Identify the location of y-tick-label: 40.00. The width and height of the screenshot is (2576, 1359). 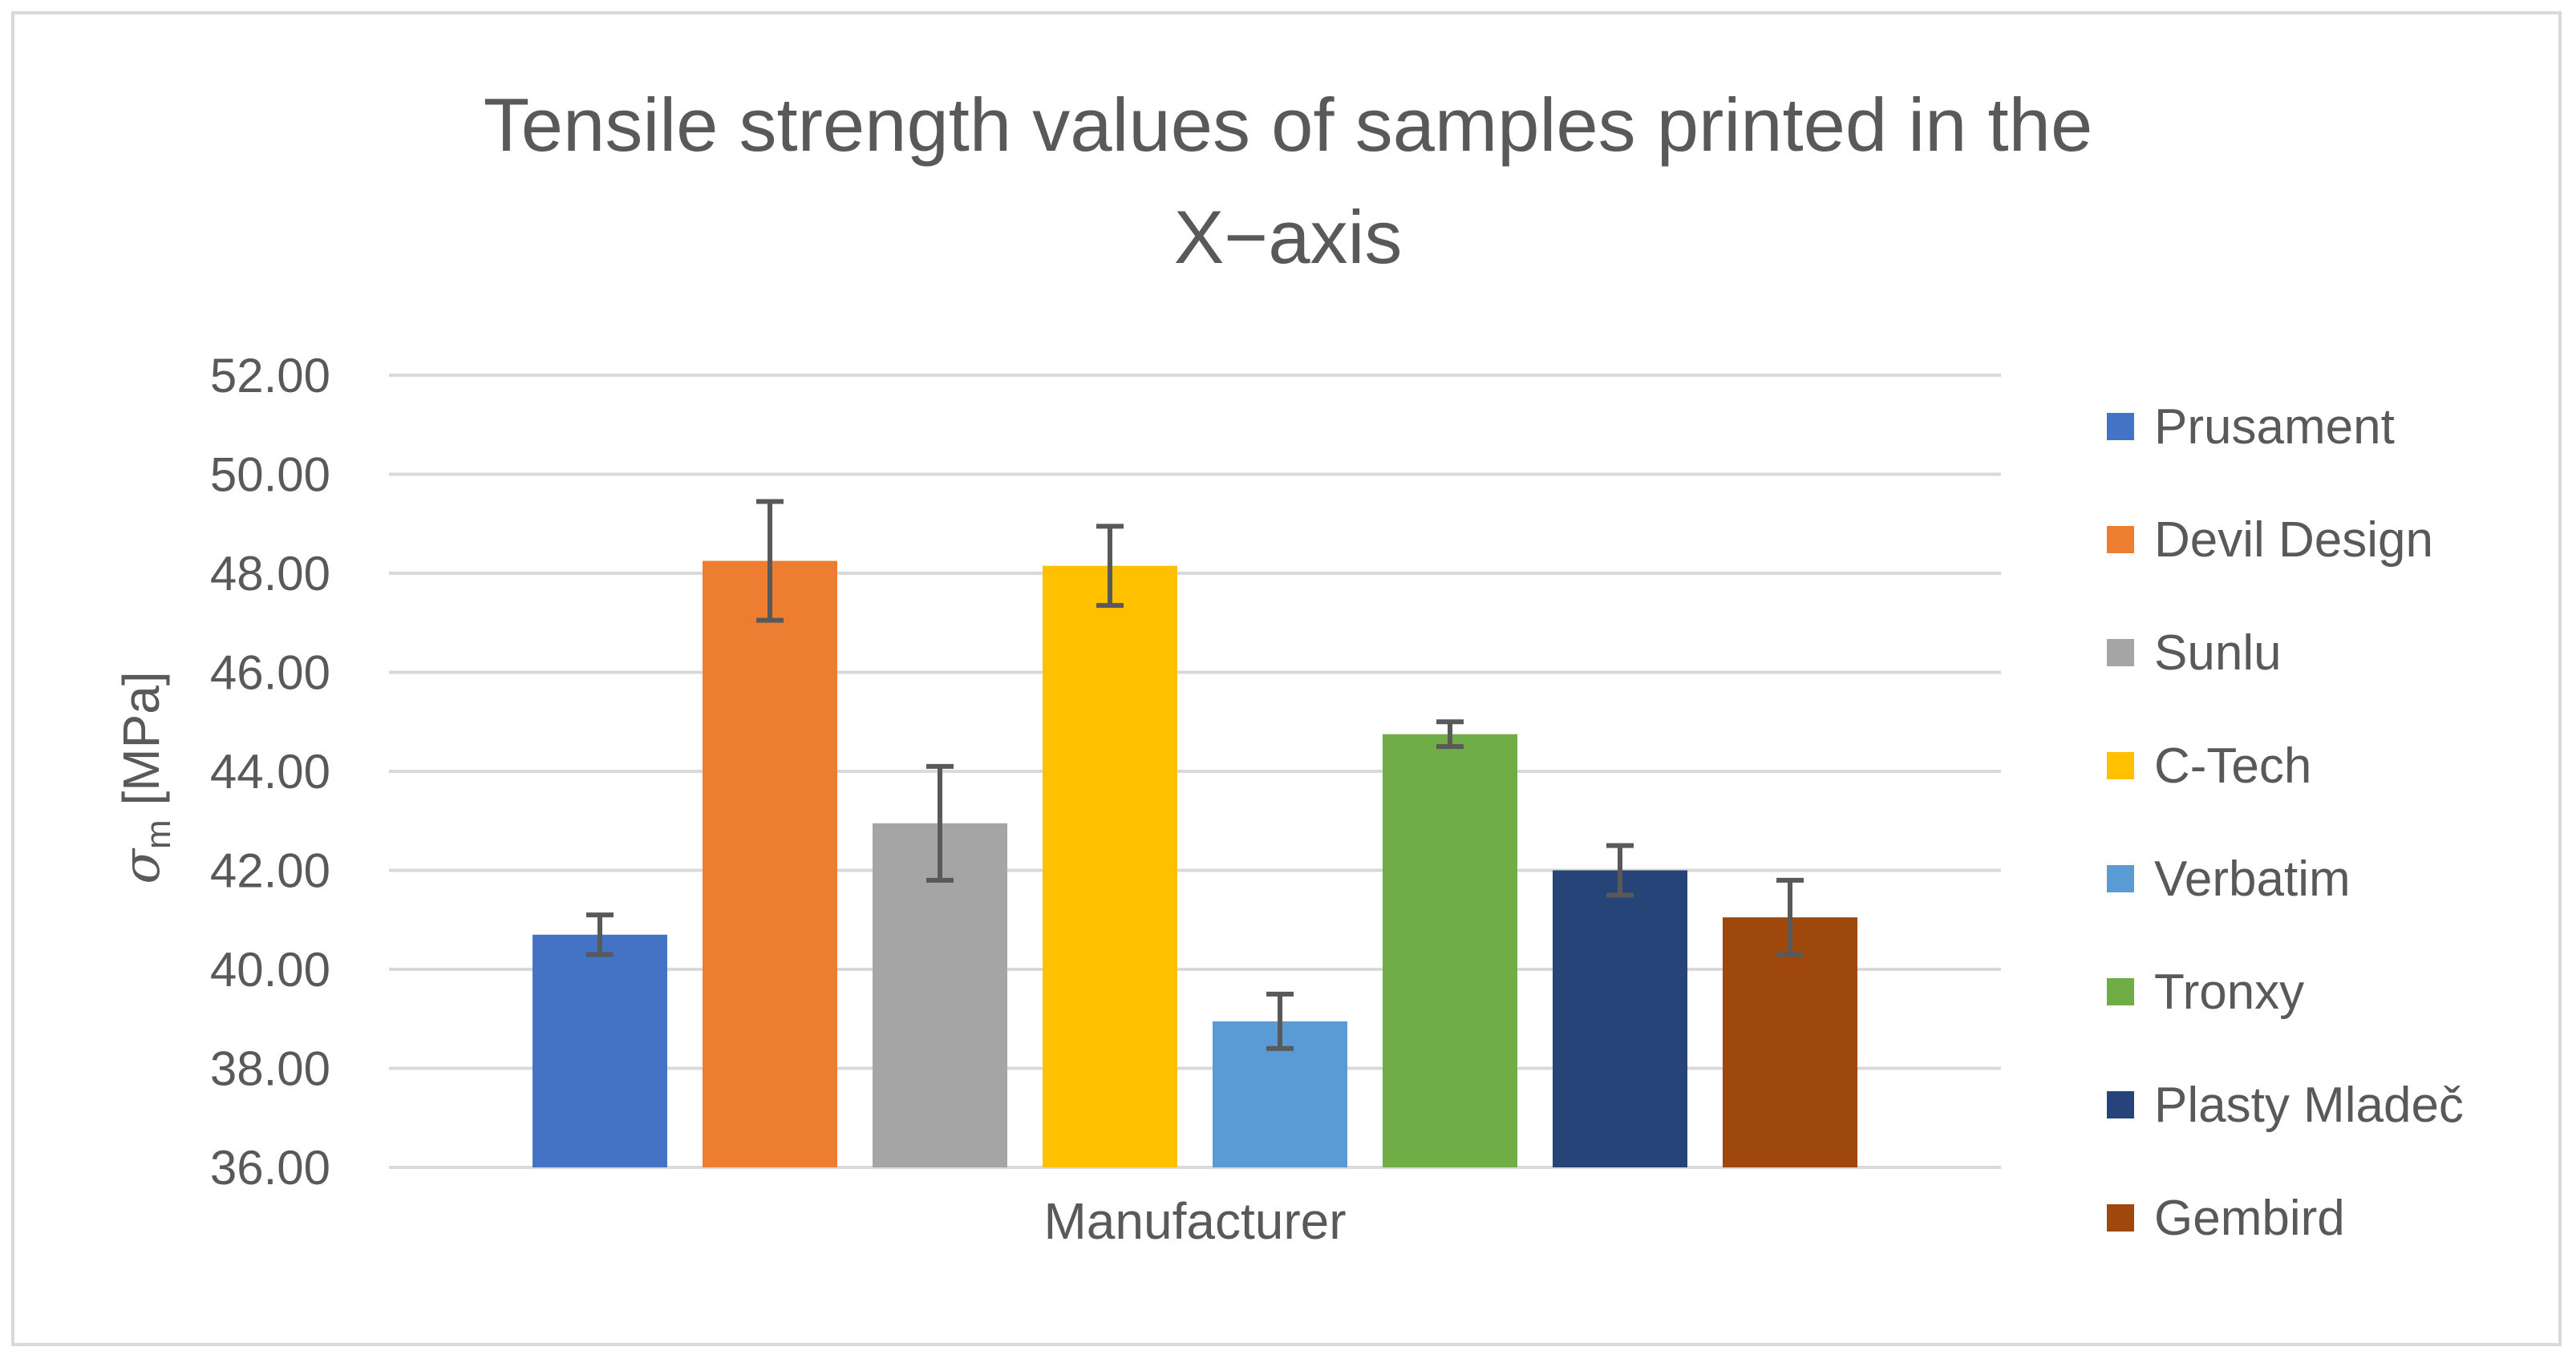
(270, 970).